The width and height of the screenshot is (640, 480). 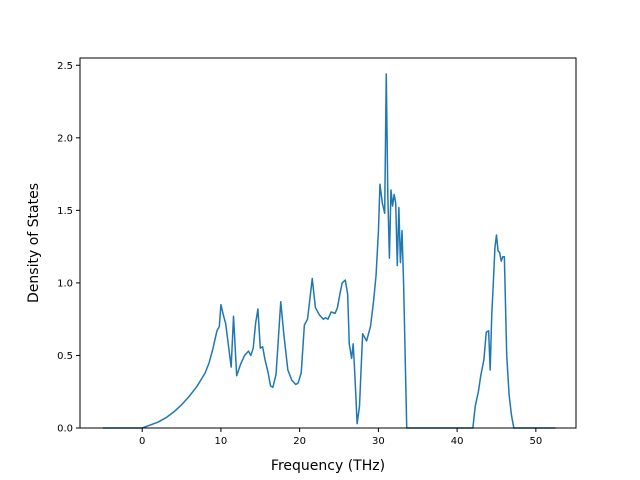 What do you see at coordinates (65, 283) in the screenshot?
I see `y-tick-label: 1.0` at bounding box center [65, 283].